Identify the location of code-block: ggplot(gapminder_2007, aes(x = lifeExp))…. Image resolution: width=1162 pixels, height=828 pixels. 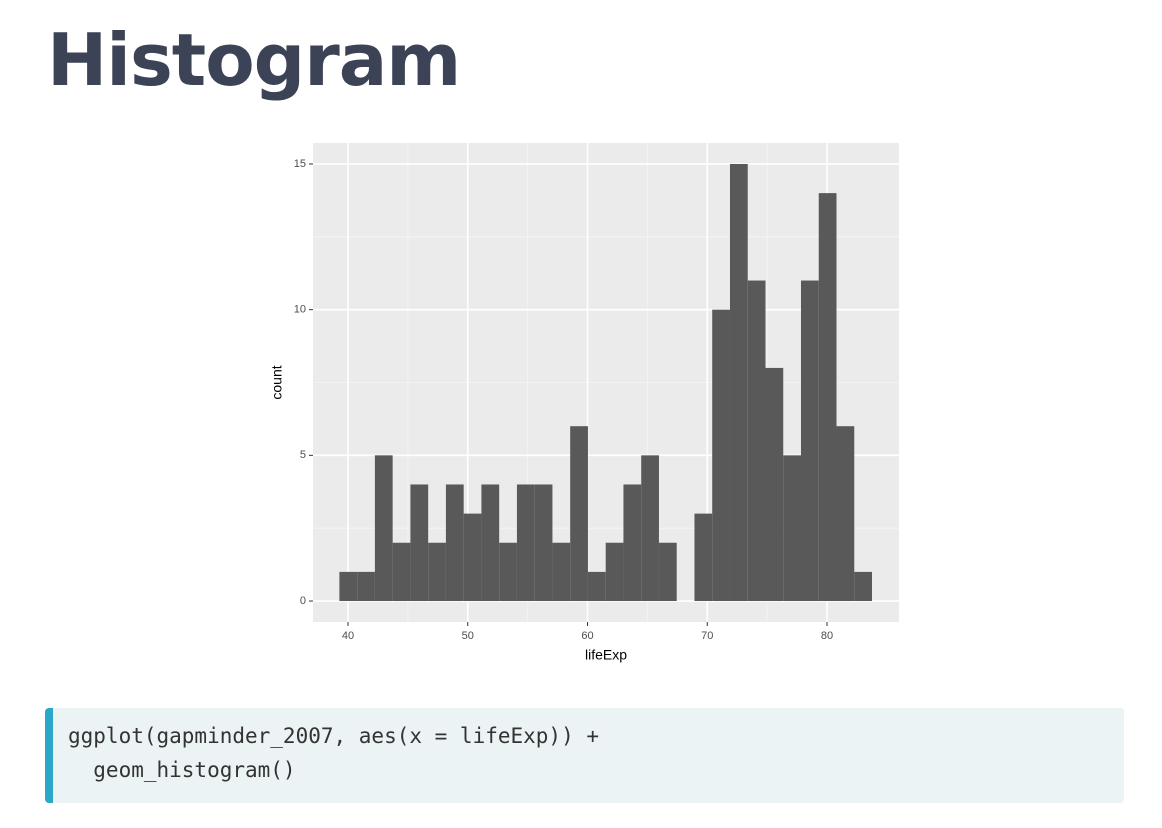
(584, 755).